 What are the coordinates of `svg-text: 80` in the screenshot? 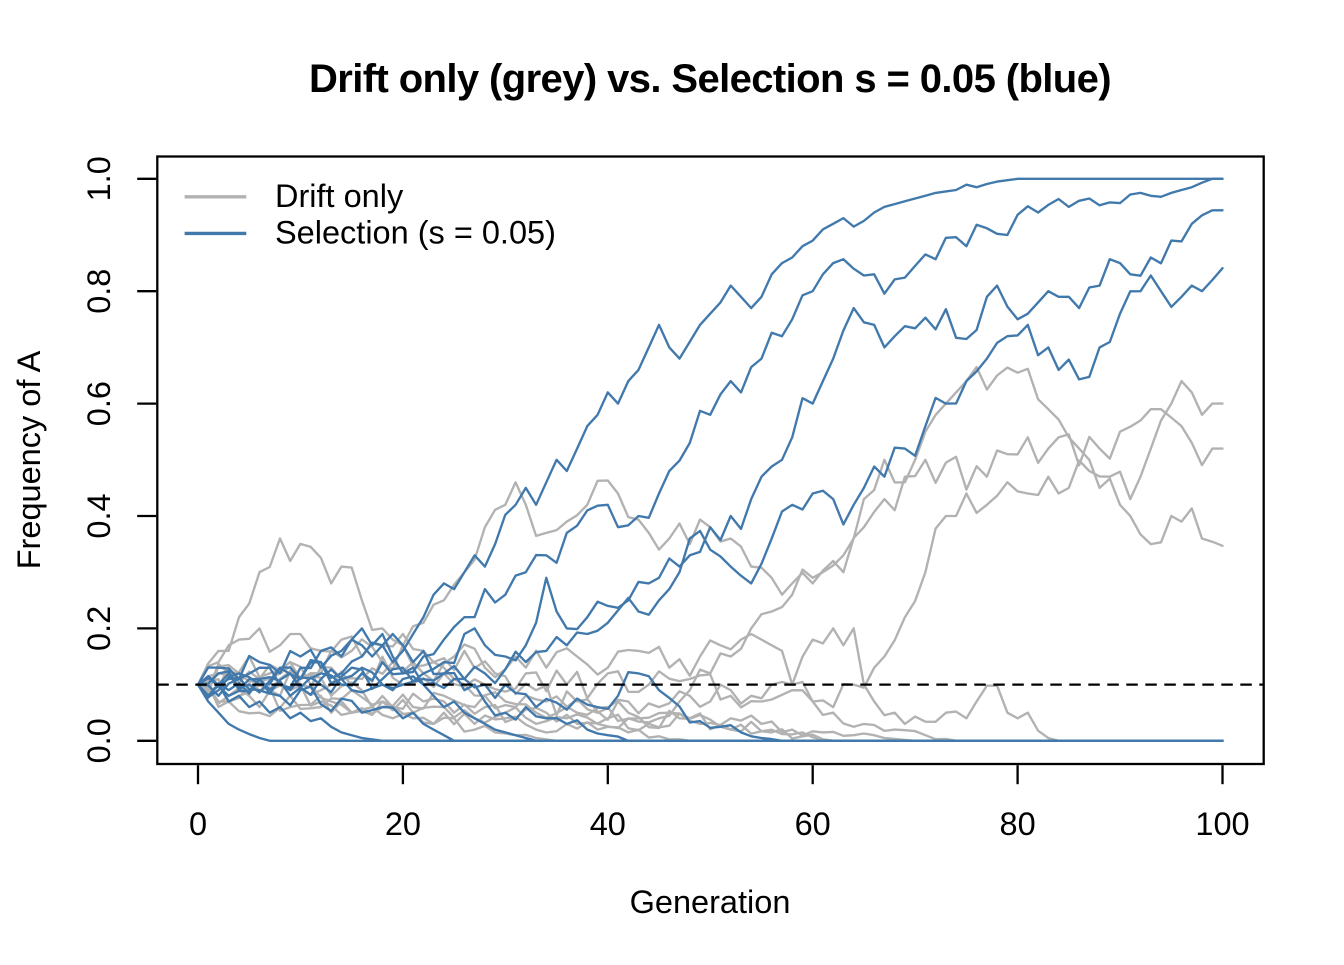 It's located at (1018, 824).